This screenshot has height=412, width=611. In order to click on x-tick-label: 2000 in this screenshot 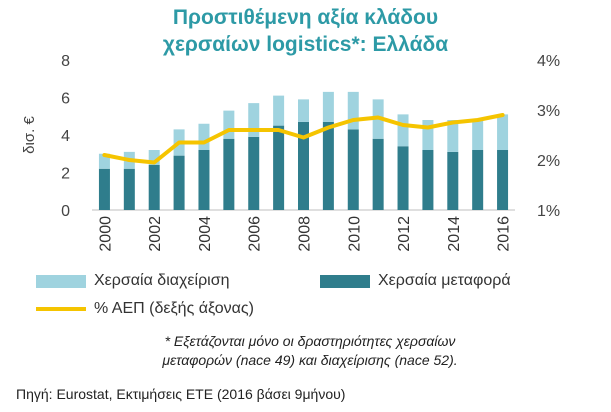, I will do `click(105, 234)`.